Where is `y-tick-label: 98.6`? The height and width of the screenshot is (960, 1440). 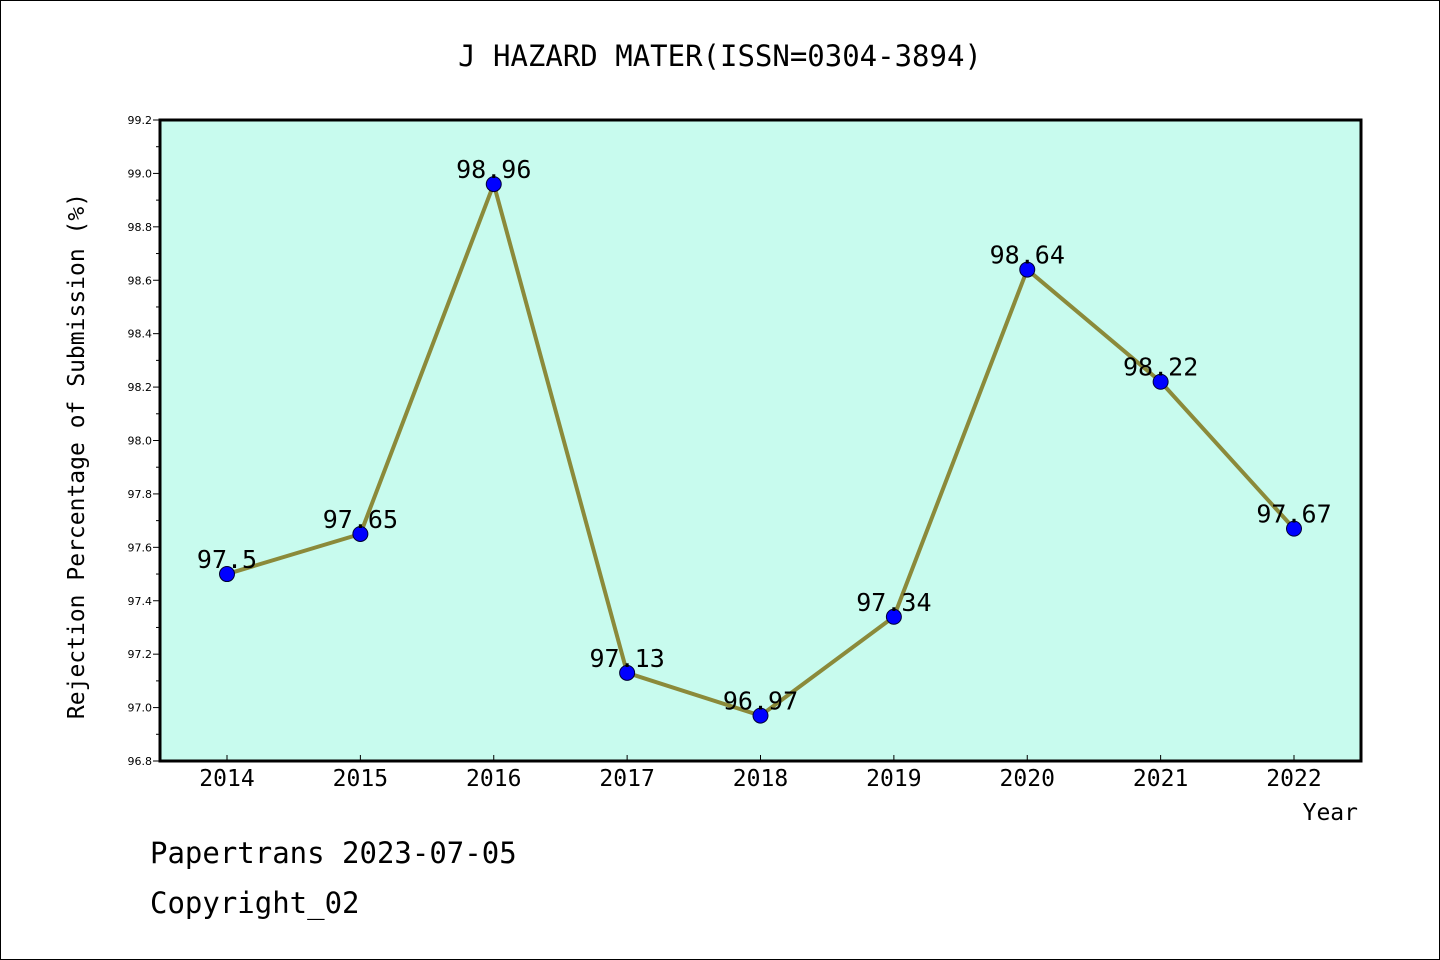 y-tick-label: 98.6 is located at coordinates (140, 280).